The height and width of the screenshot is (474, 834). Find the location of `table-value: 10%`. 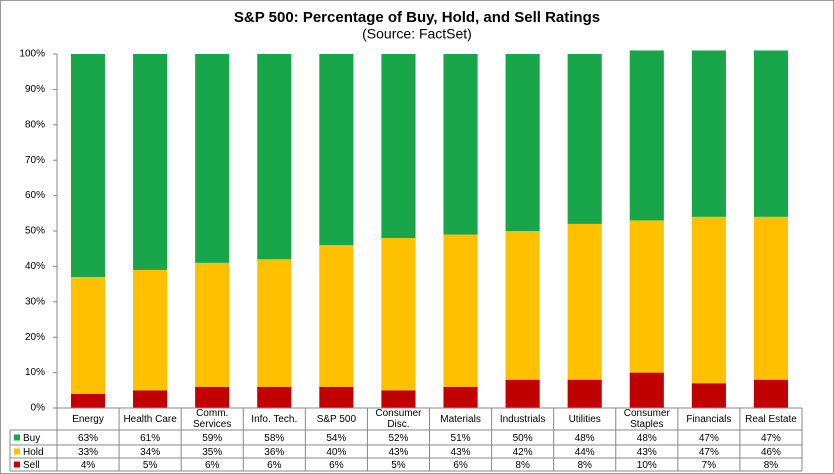

table-value: 10% is located at coordinates (647, 465).